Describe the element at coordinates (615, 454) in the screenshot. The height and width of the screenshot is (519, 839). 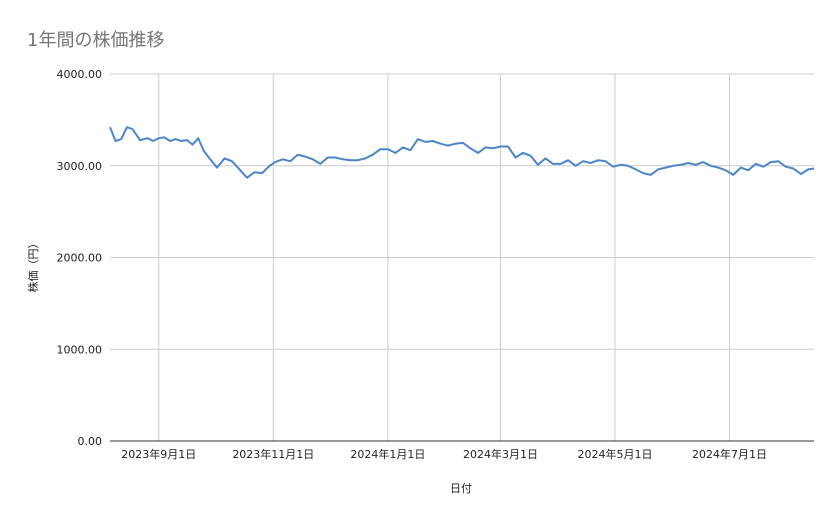
I see `x-tick-label: 2024年5月1日` at that location.